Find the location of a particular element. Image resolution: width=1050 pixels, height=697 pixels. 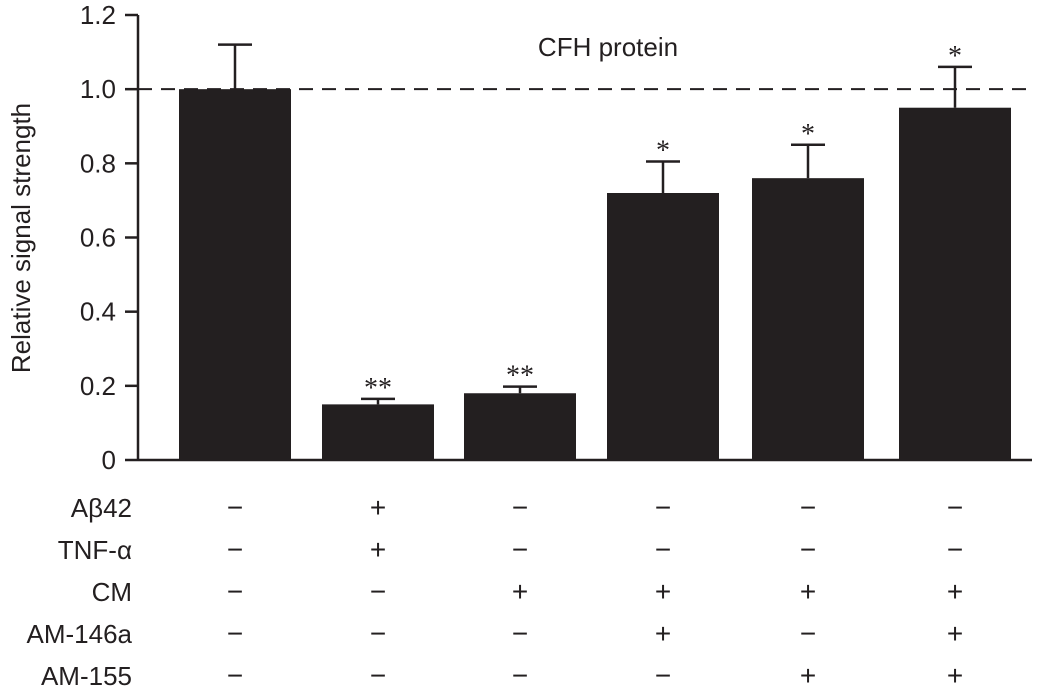

significance-label-2: ** is located at coordinates (378, 388).